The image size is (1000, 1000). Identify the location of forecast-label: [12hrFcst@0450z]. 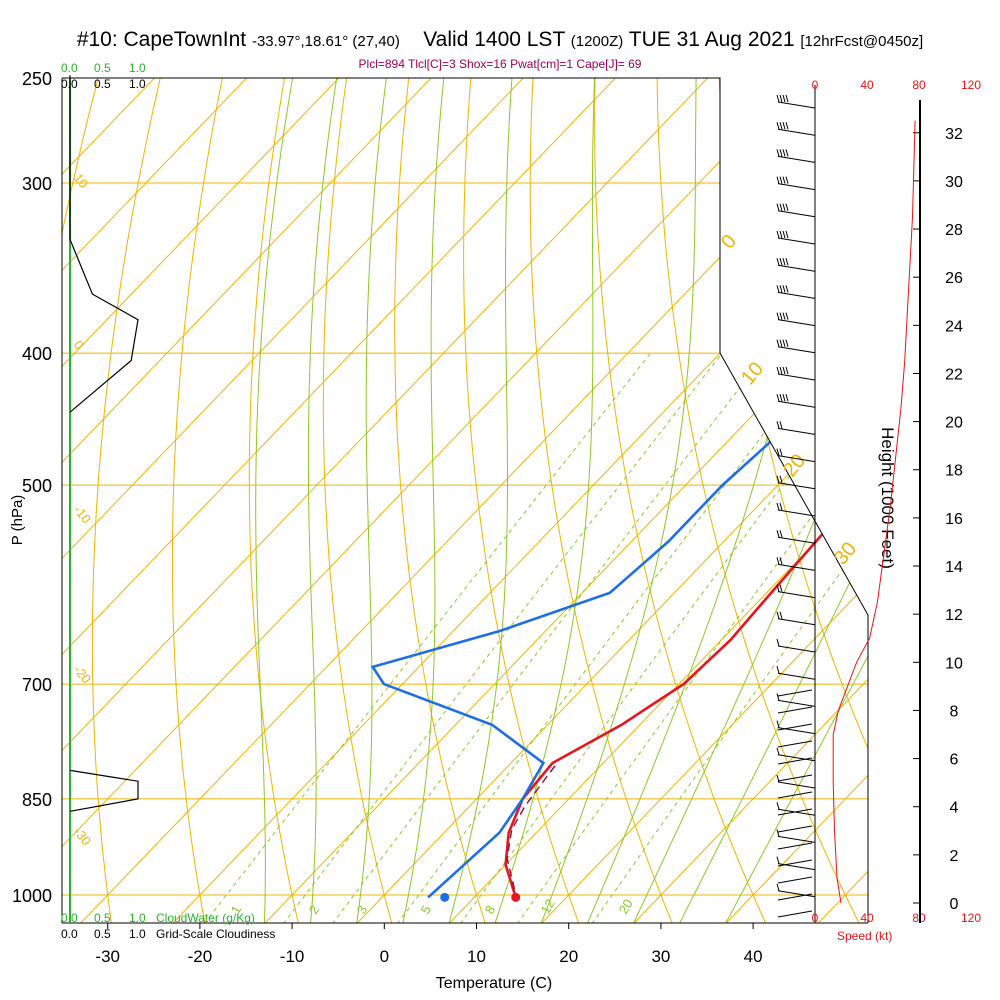
(862, 41).